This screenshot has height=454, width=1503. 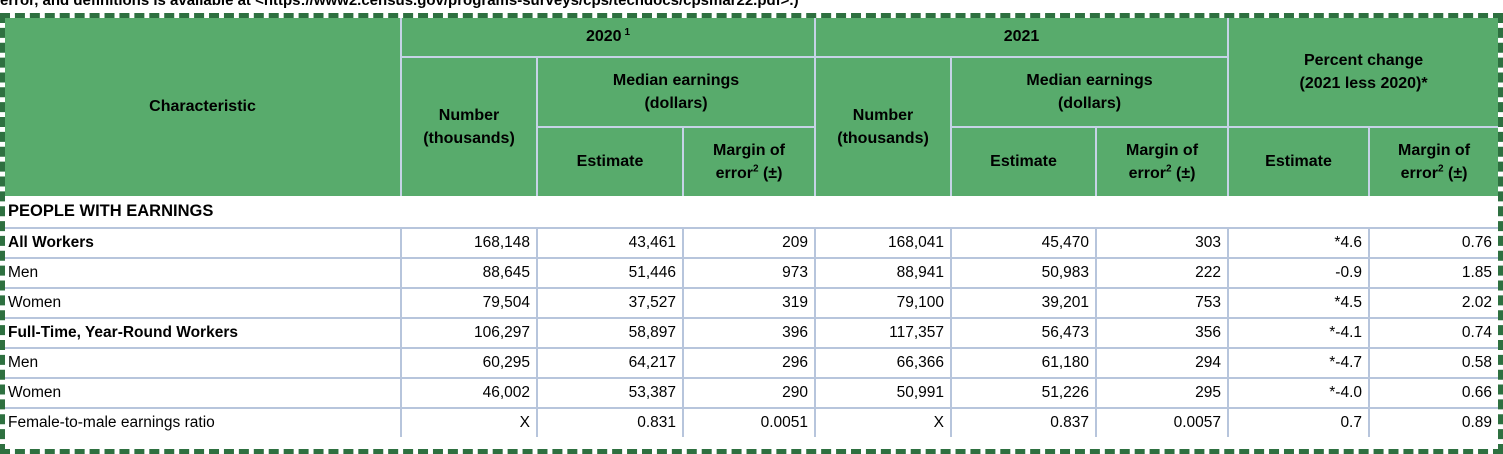 What do you see at coordinates (1023, 243) in the screenshot?
I see `cell-2021-estimate: 45,470` at bounding box center [1023, 243].